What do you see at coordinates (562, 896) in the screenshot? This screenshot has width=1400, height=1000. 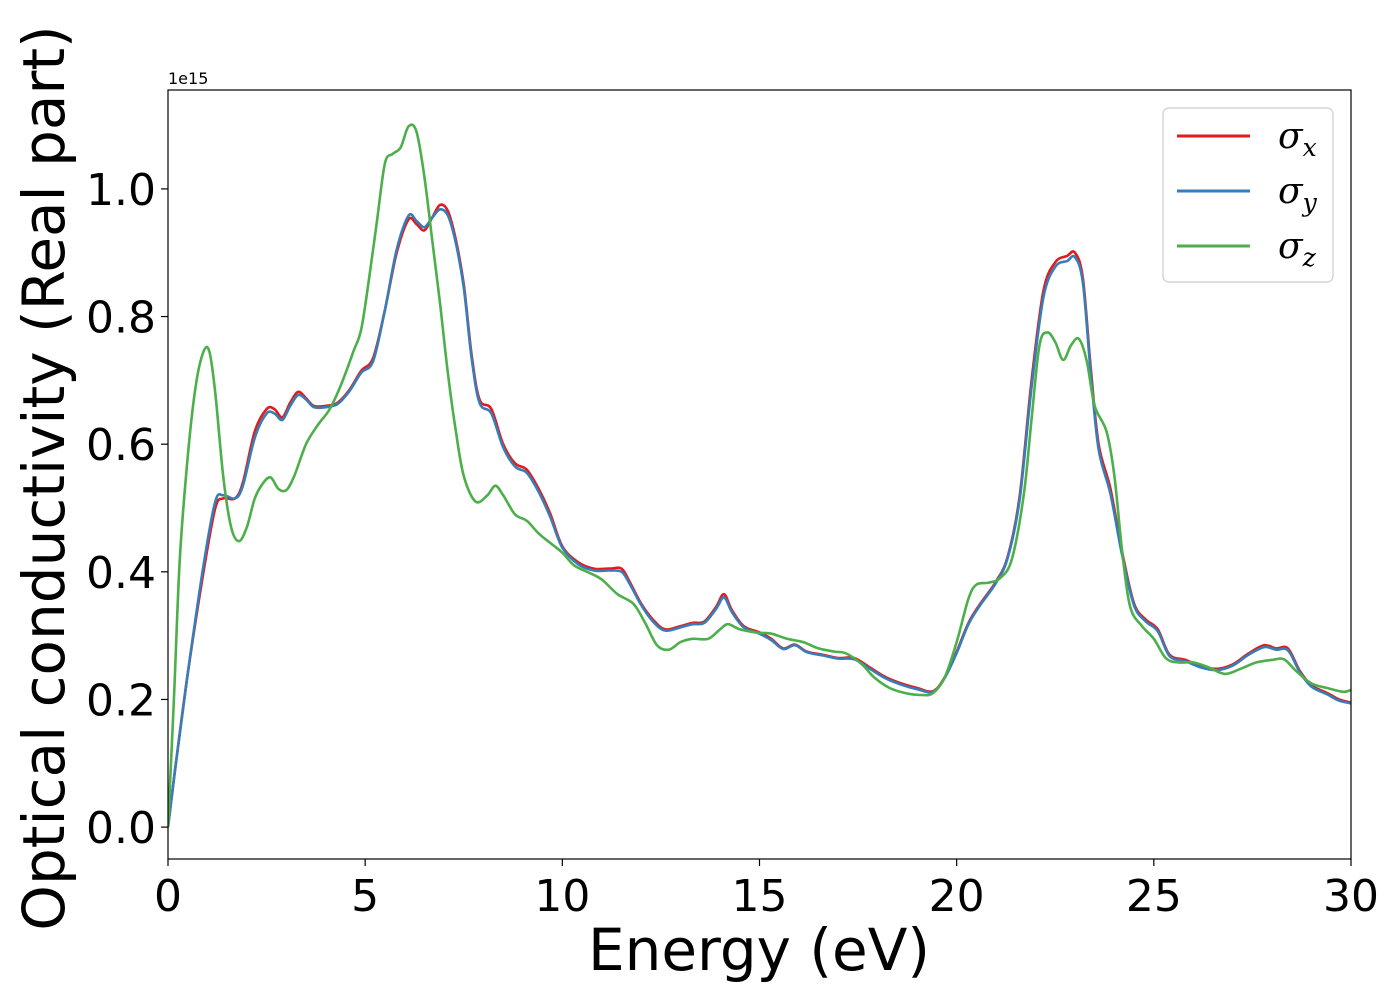 I see `x-tick-label: 10` at bounding box center [562, 896].